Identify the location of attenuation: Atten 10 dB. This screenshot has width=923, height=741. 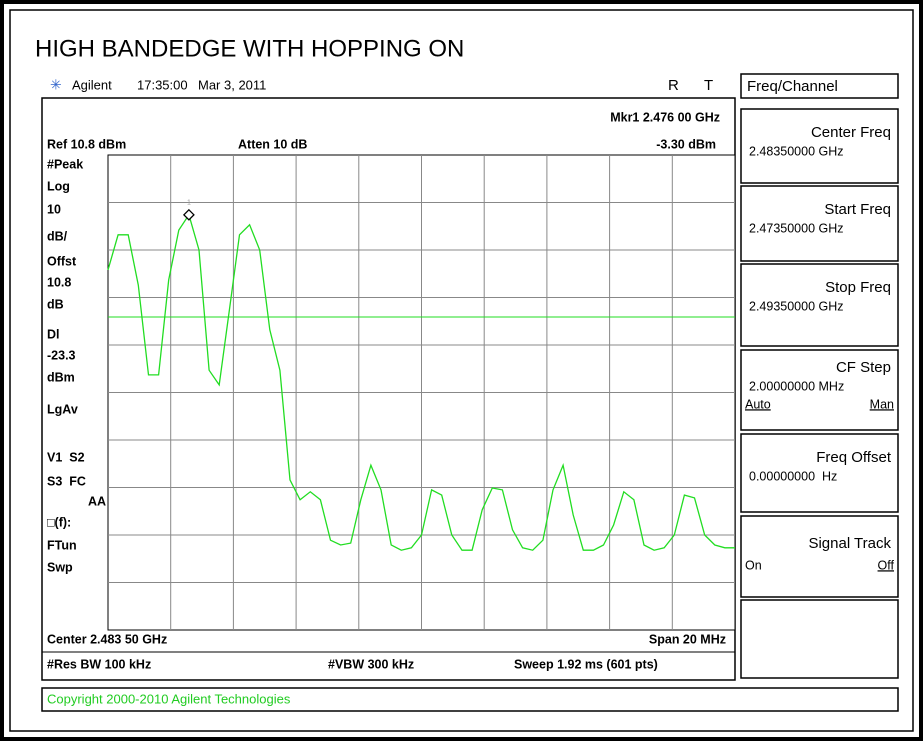
(272, 144).